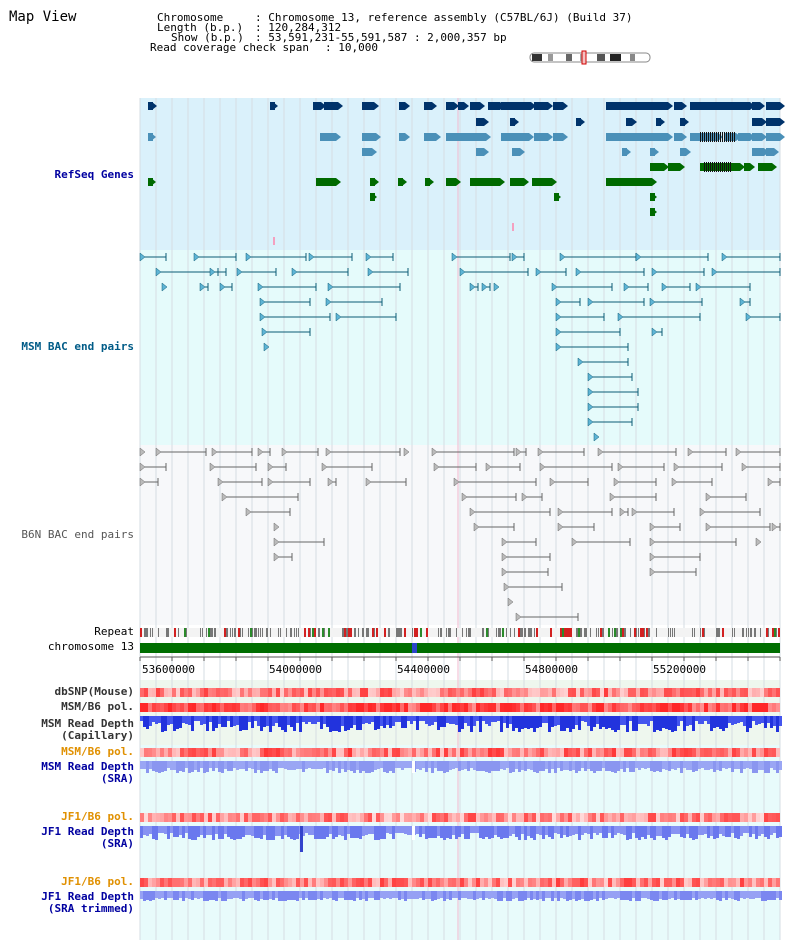 Image resolution: width=800 pixels, height=940 pixels. I want to click on track-label-msm-b6-pol-2: MSM/B6 pol., so click(97, 751).